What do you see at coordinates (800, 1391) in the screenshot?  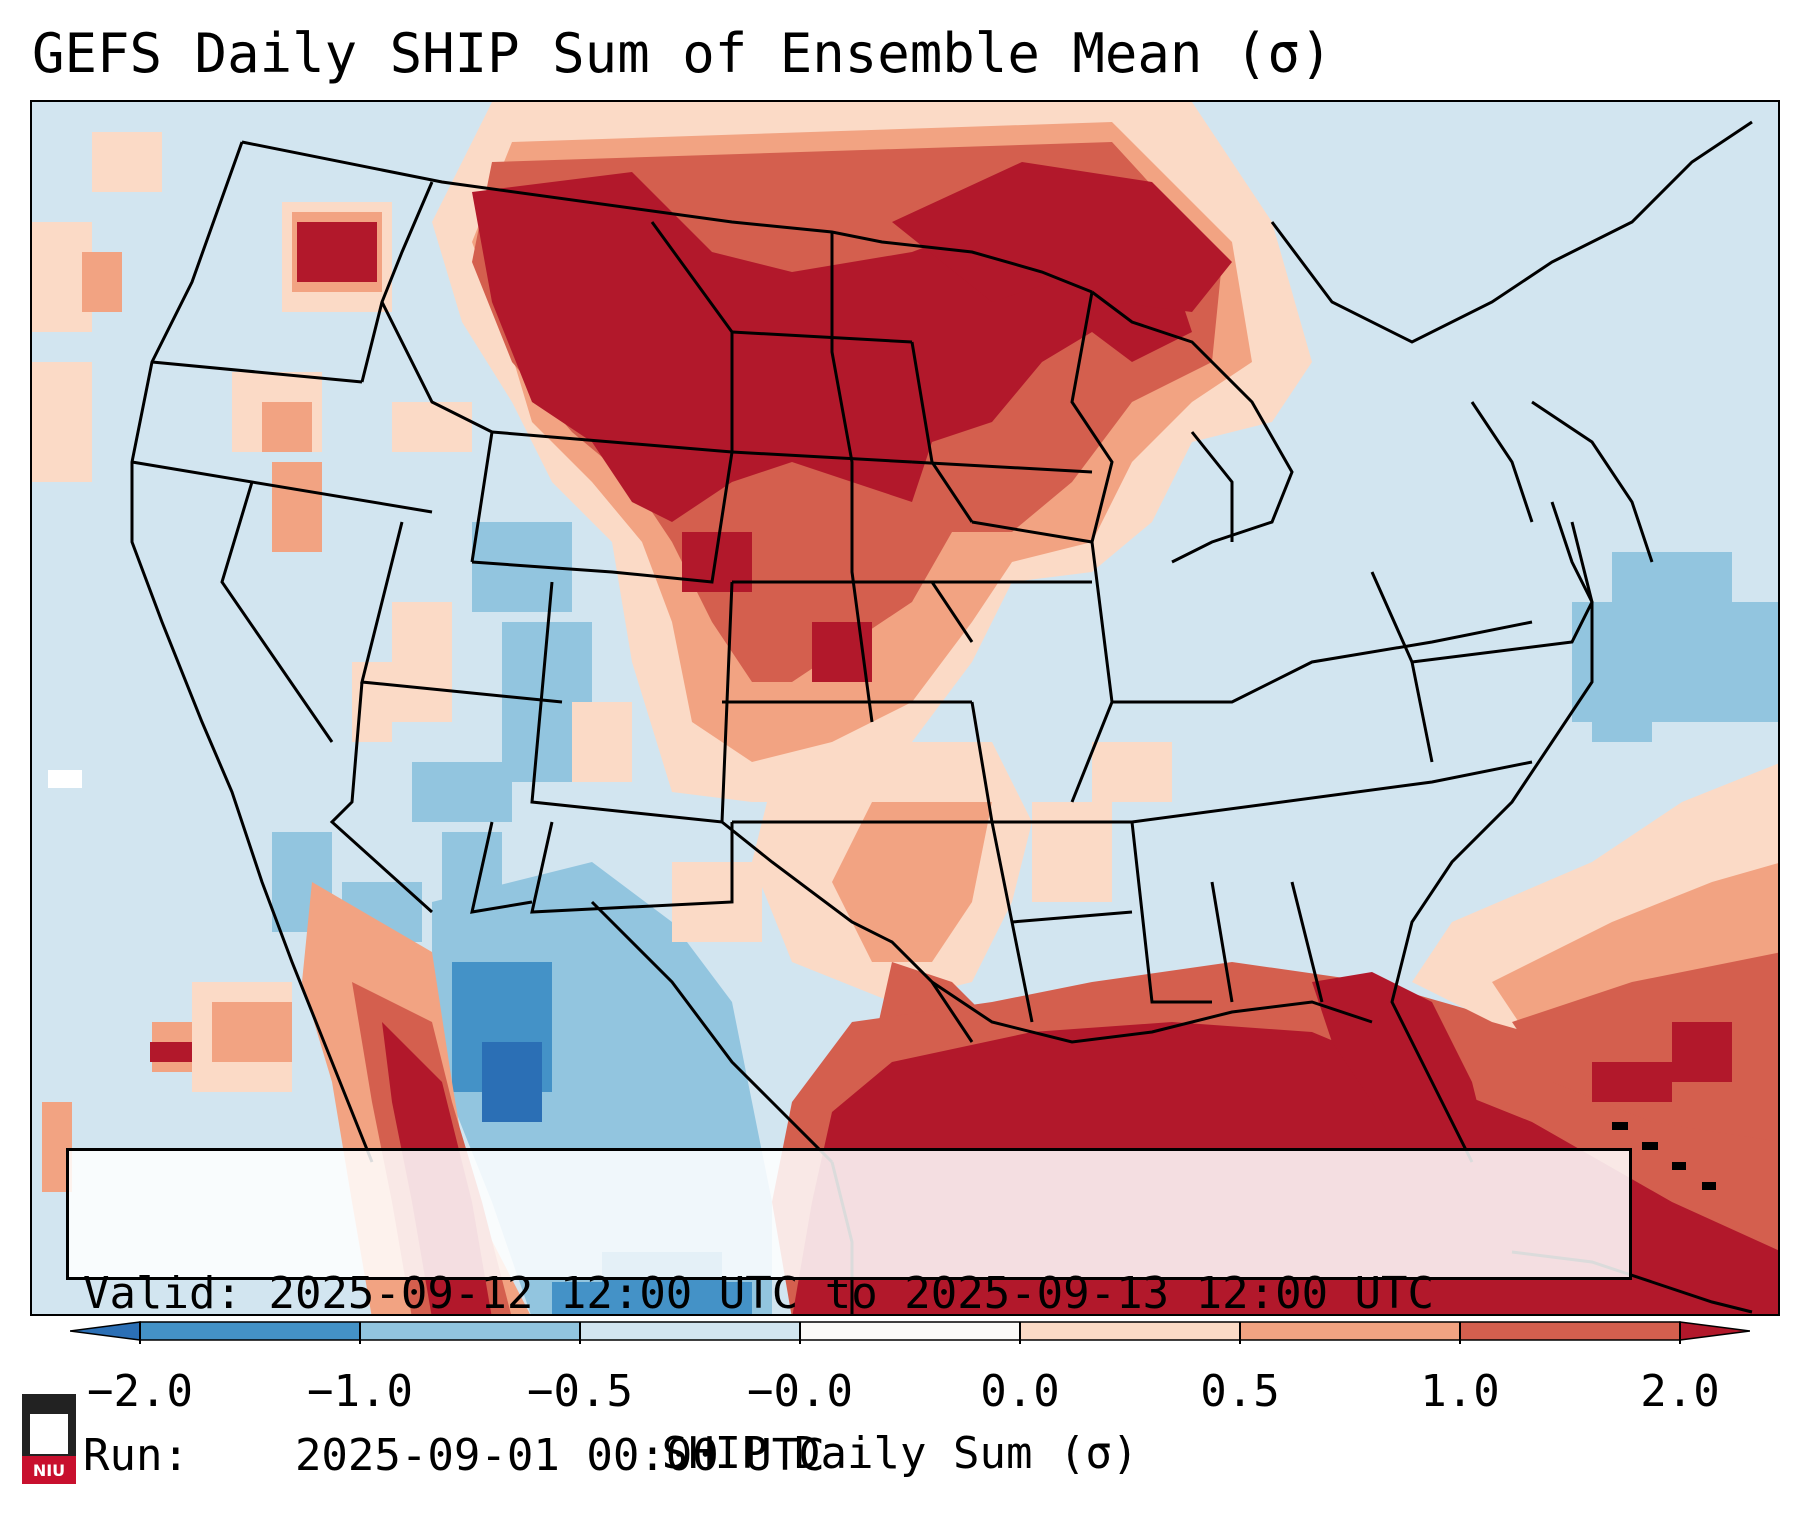 I see `colorbar-tick-label: −0.0` at bounding box center [800, 1391].